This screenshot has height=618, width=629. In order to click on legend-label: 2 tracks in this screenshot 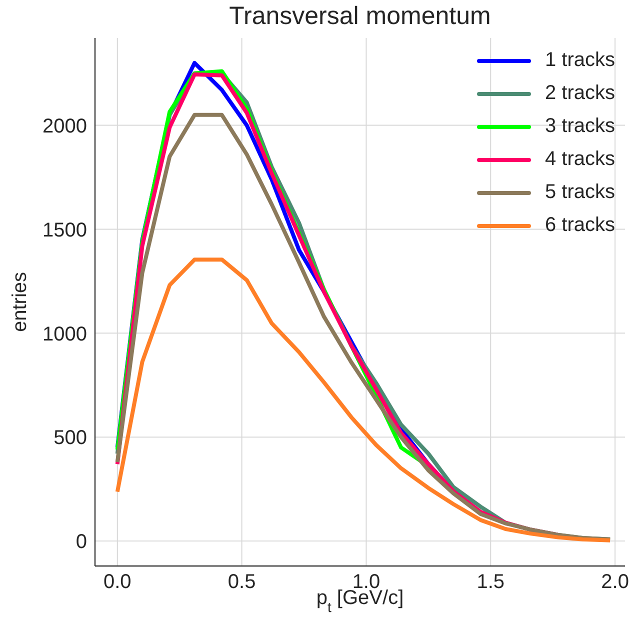, I will do `click(579, 93)`.